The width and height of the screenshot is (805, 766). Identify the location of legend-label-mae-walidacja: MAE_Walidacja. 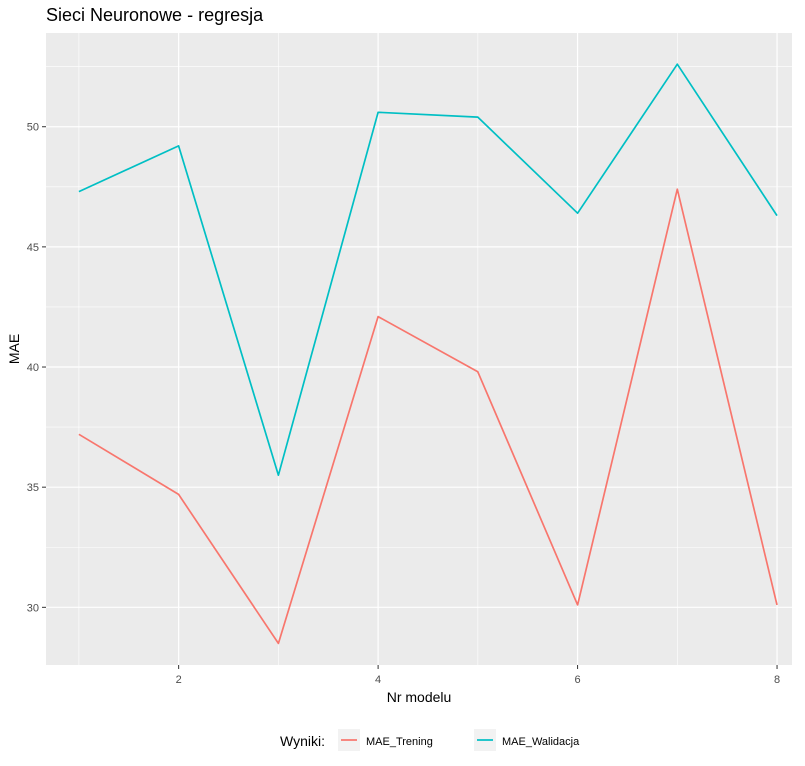
(541, 742).